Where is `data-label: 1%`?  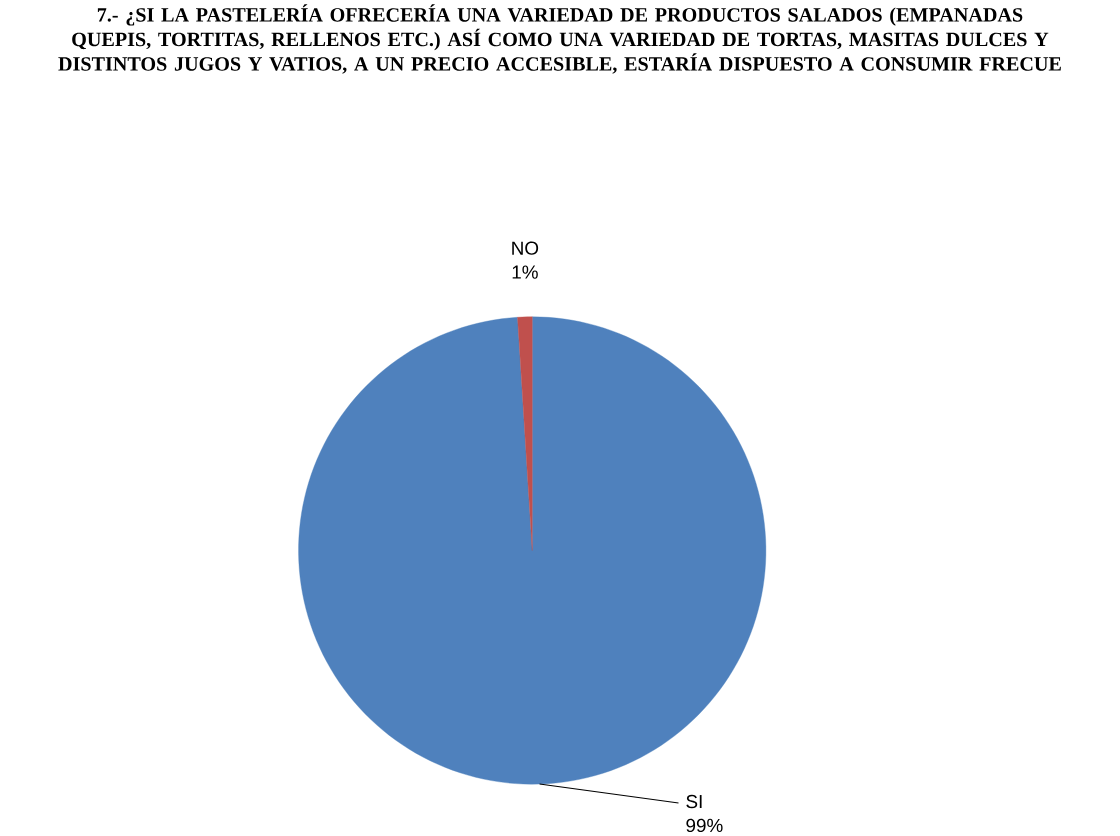 data-label: 1% is located at coordinates (525, 272).